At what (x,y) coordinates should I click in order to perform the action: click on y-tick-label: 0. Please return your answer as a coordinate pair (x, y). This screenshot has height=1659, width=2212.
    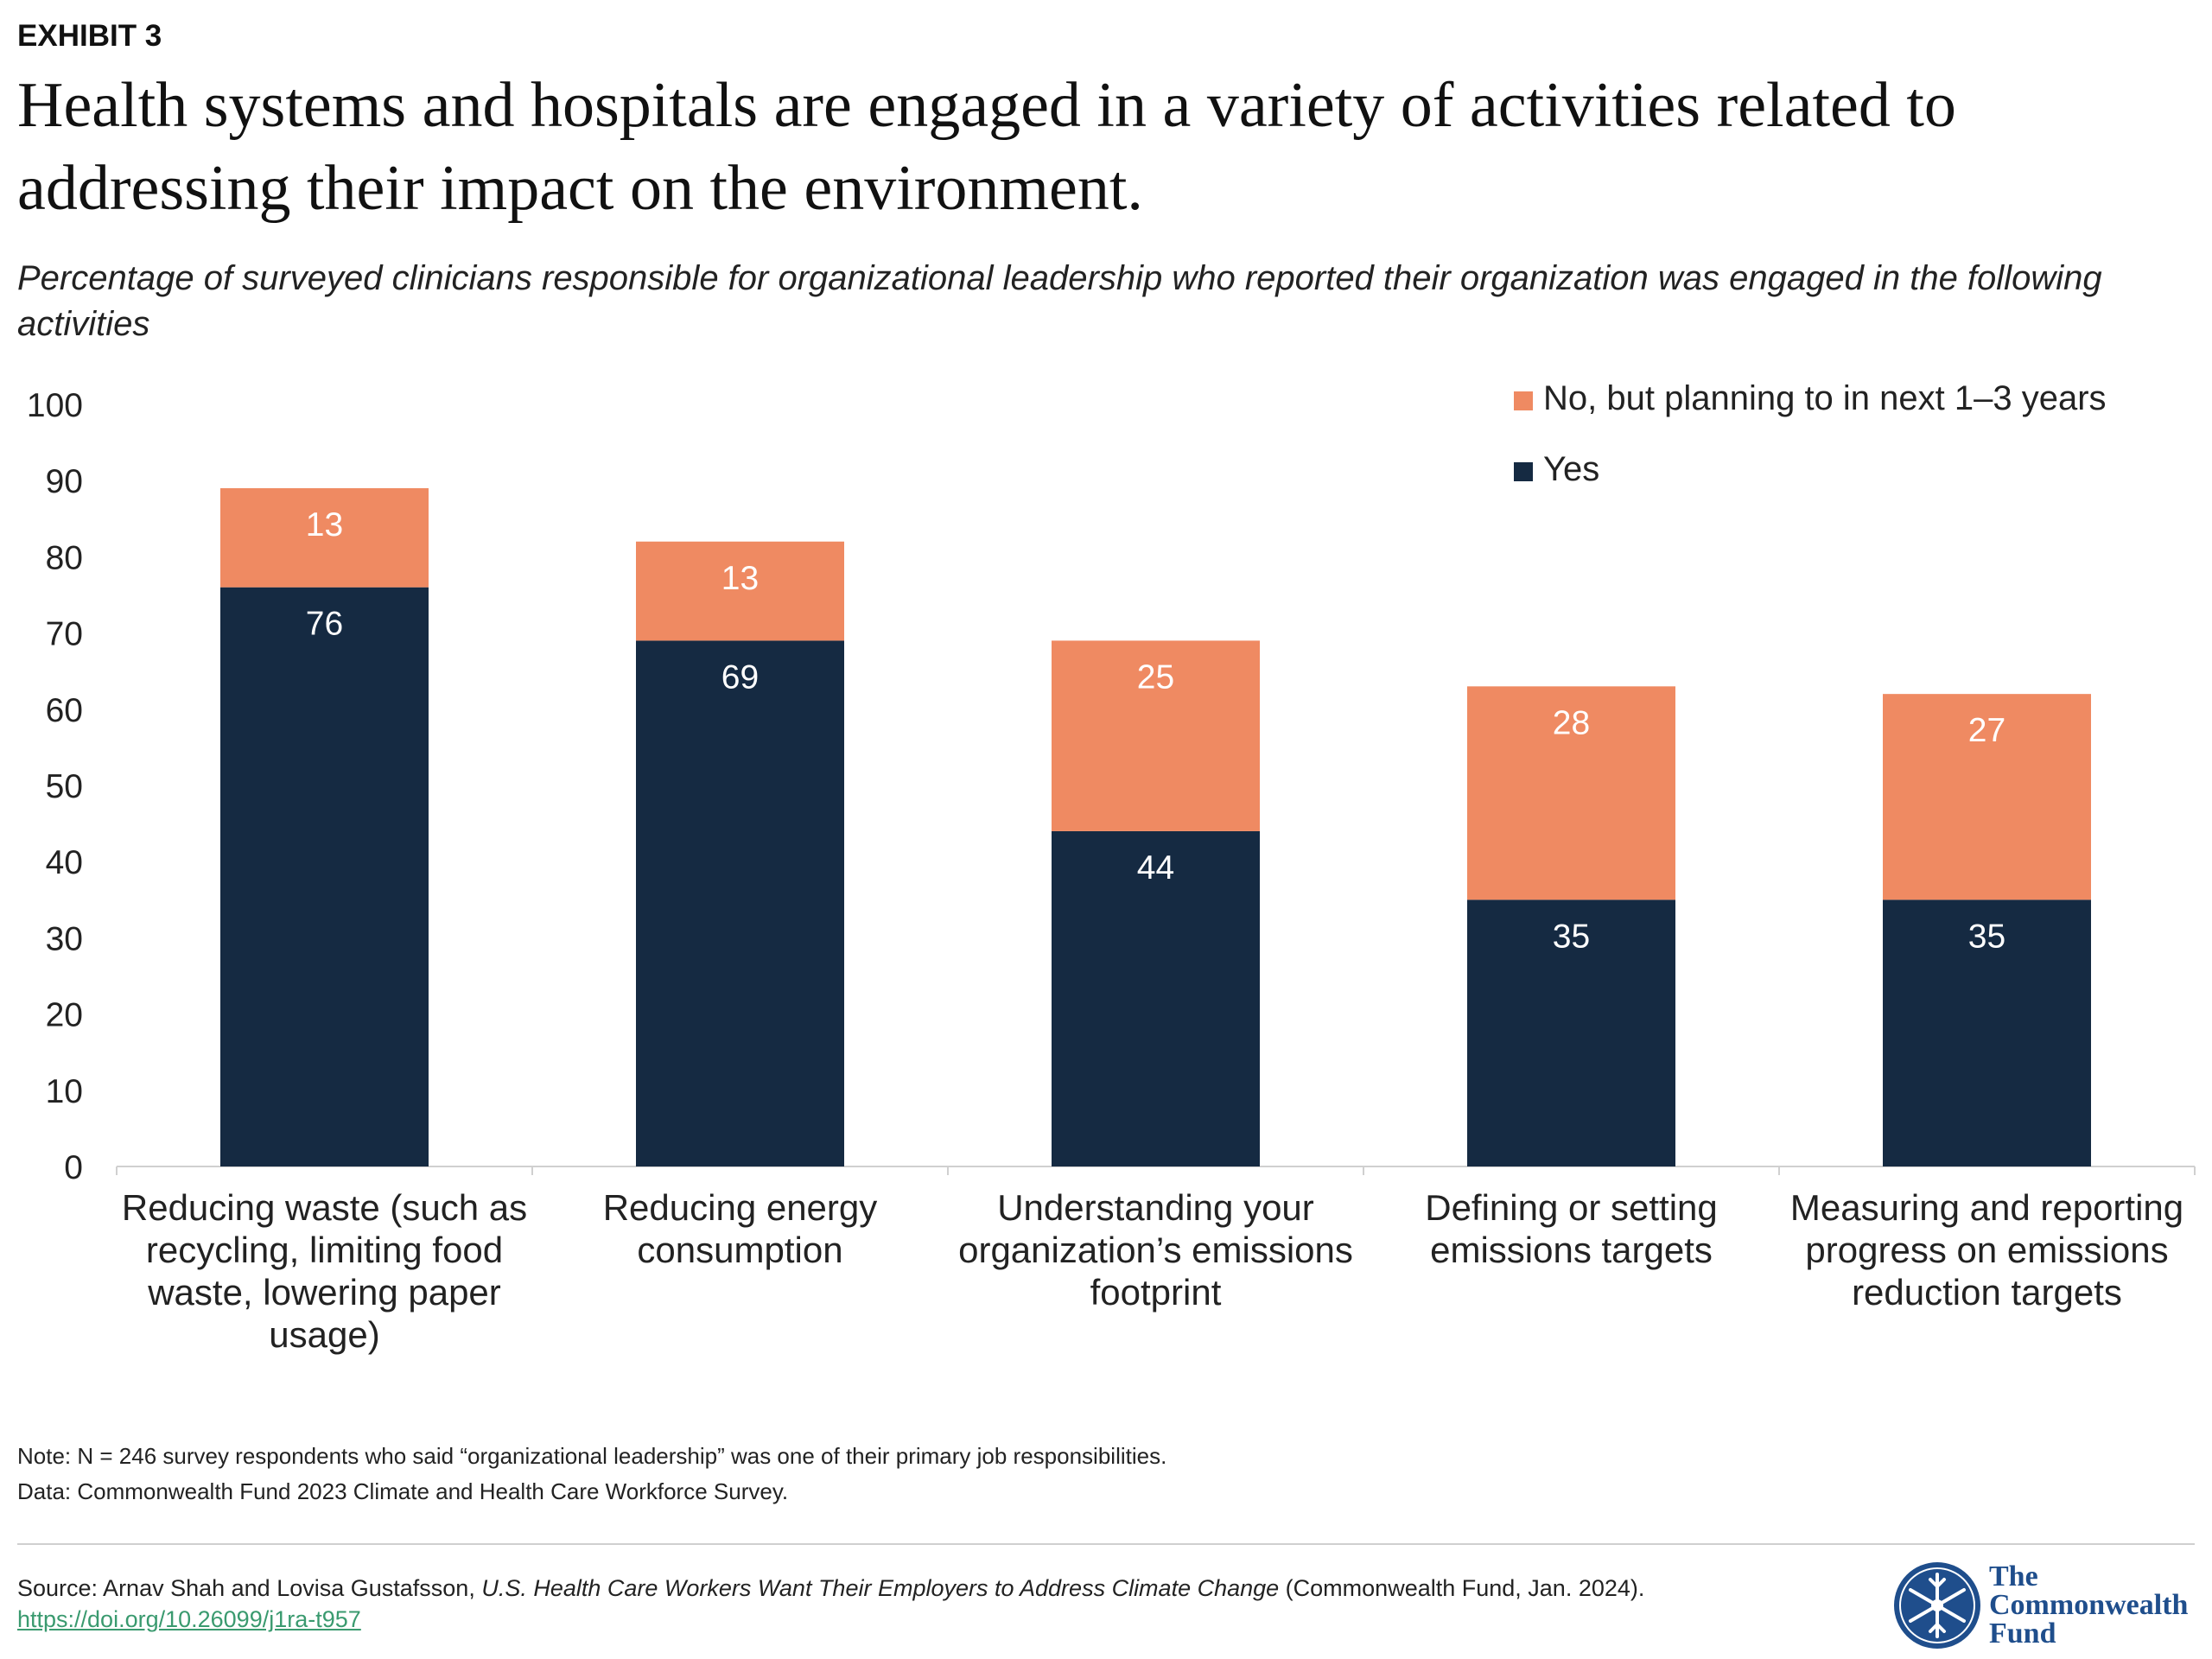
    Looking at the image, I should click on (73, 1167).